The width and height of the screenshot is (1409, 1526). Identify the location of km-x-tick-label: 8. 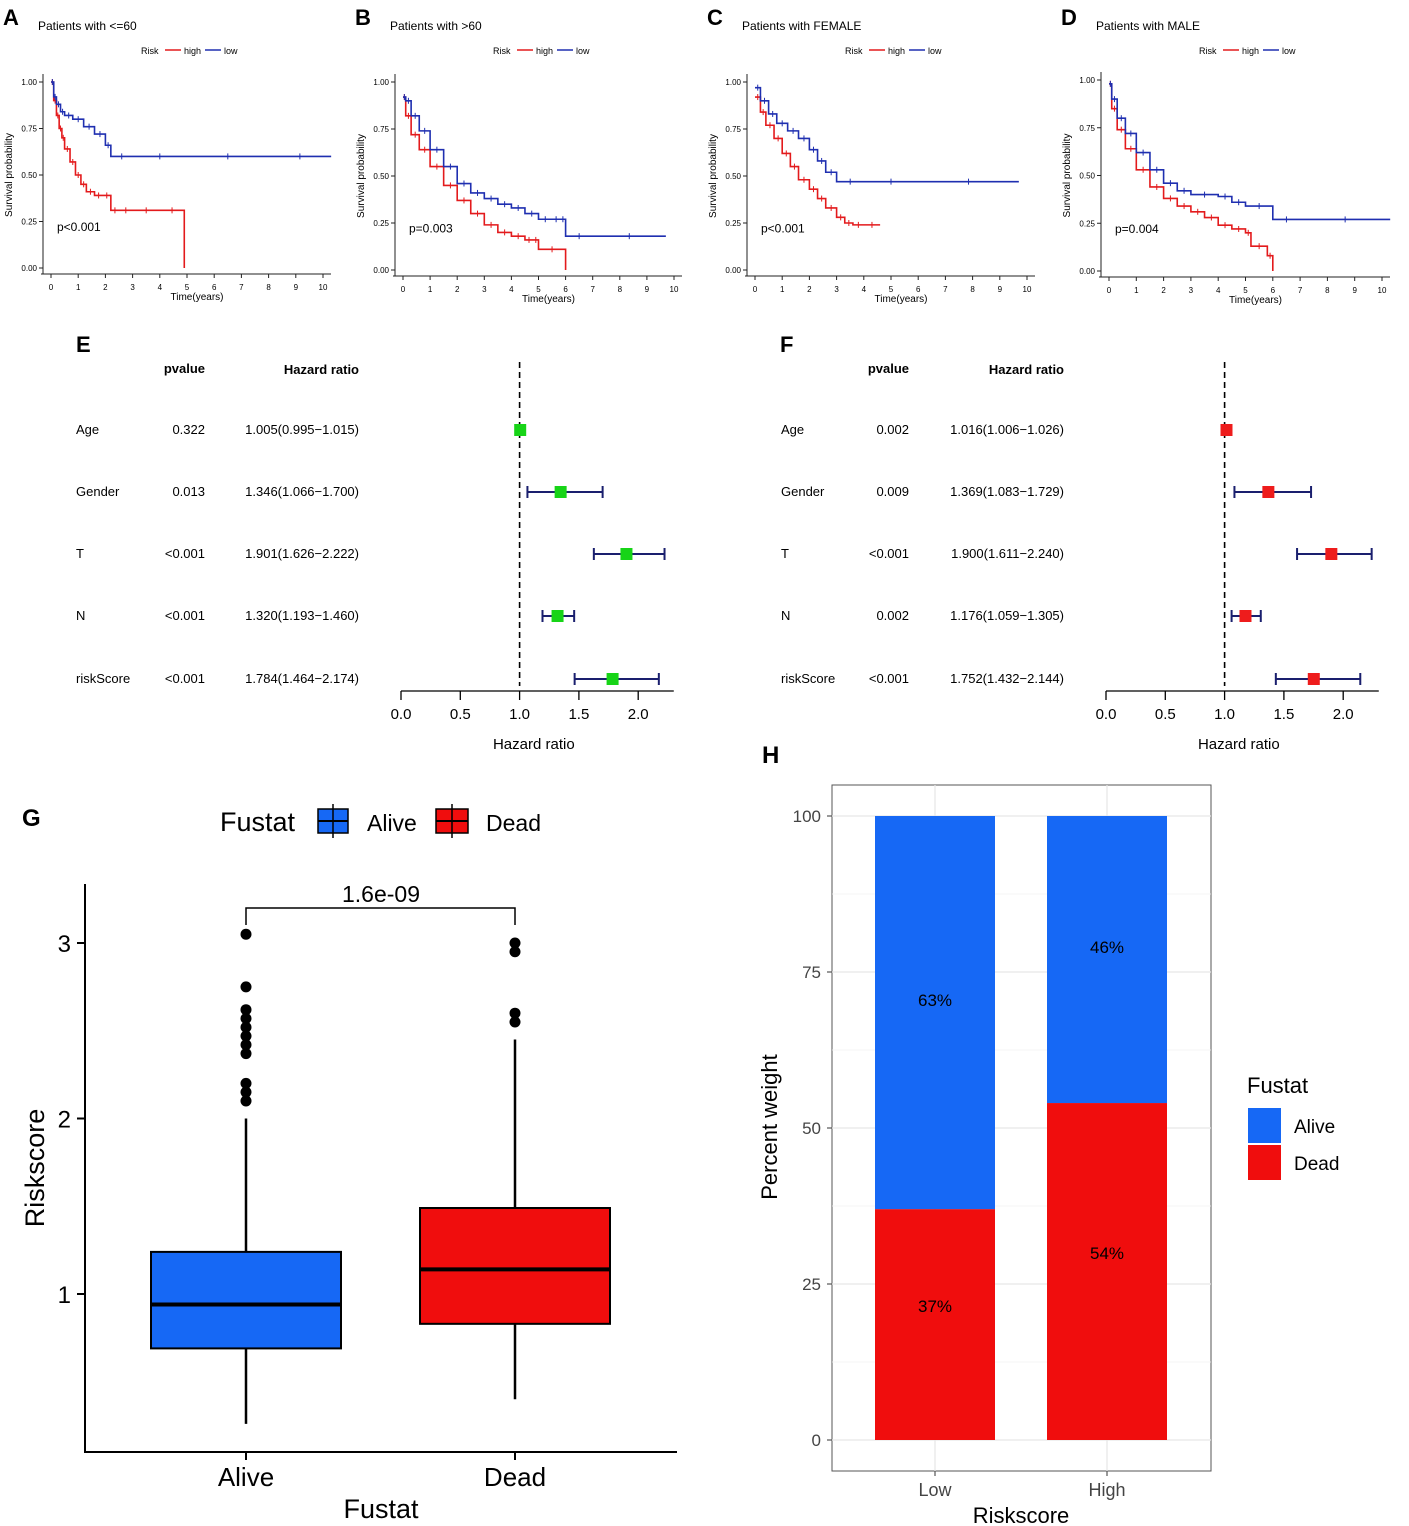
(1327, 290).